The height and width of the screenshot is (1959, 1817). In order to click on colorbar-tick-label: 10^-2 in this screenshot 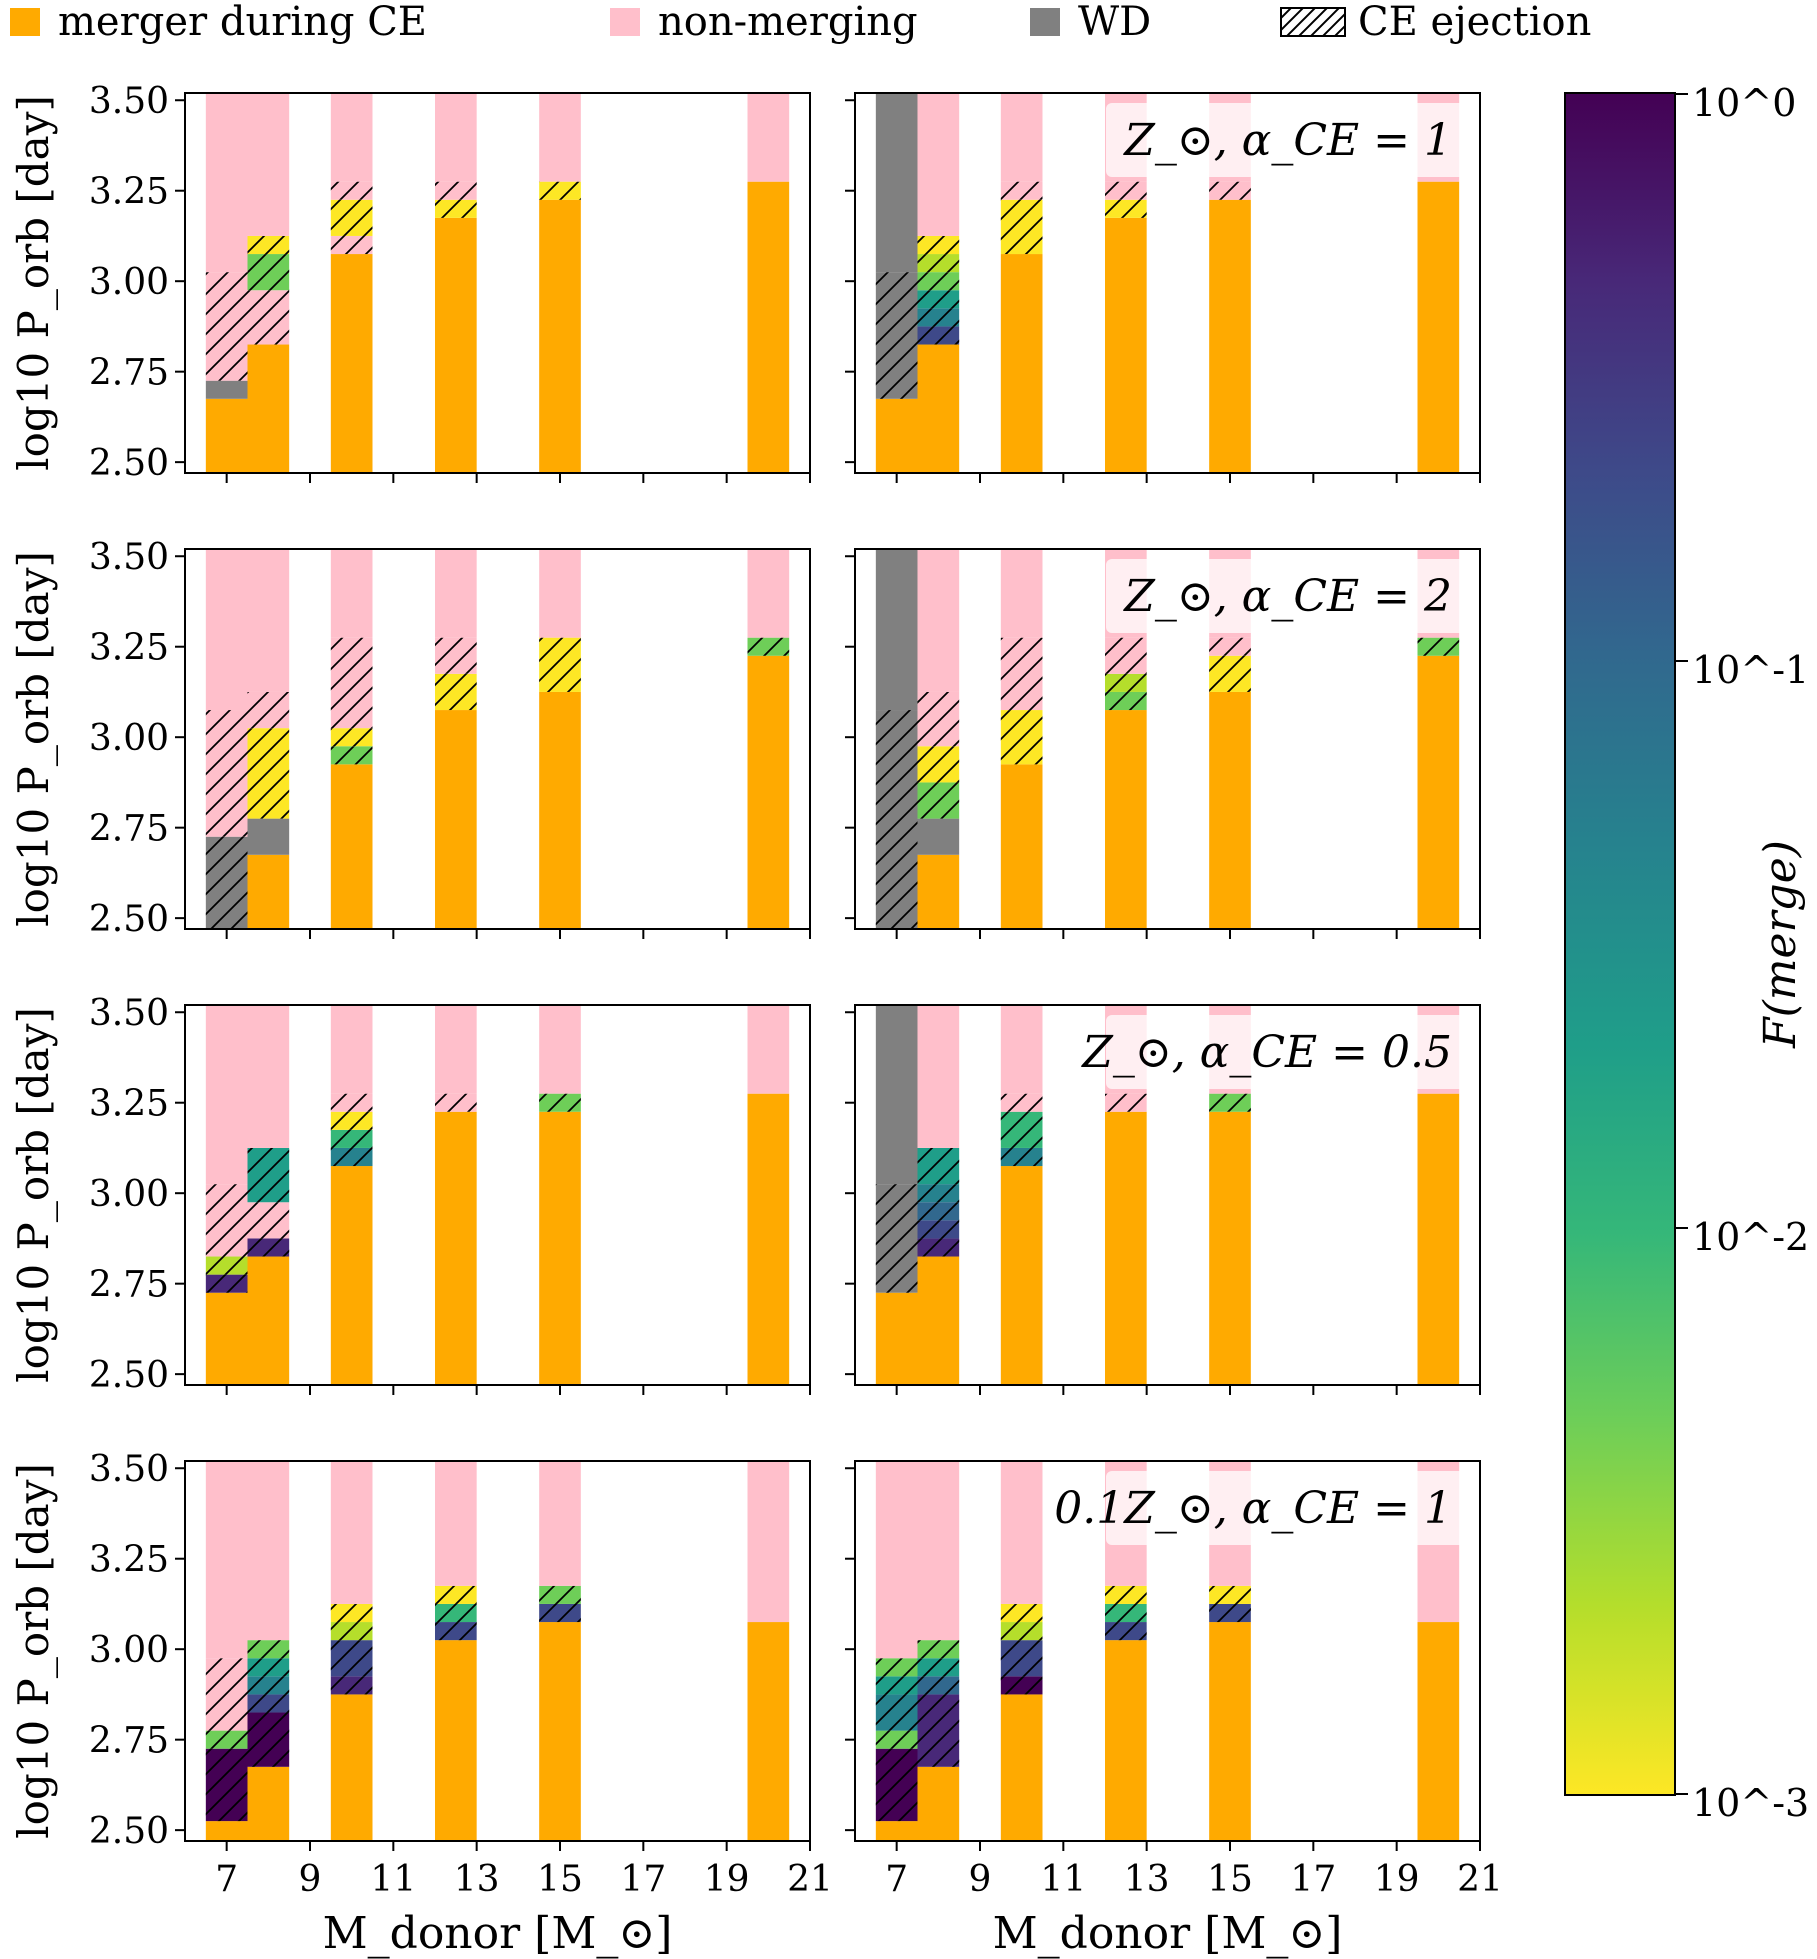, I will do `click(1750, 1237)`.